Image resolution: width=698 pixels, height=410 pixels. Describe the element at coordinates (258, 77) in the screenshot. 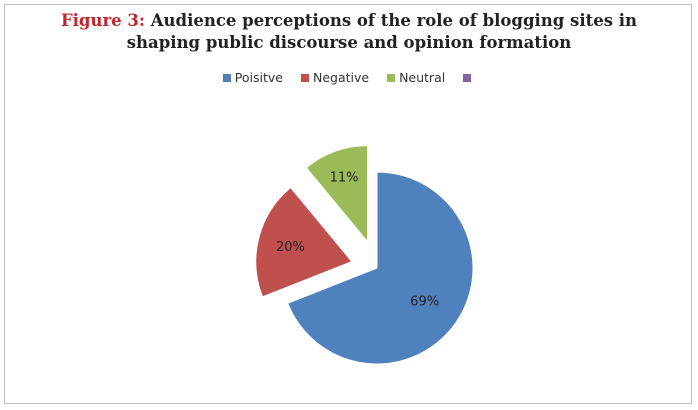

I see `legend-label-positive: Poisitve` at that location.